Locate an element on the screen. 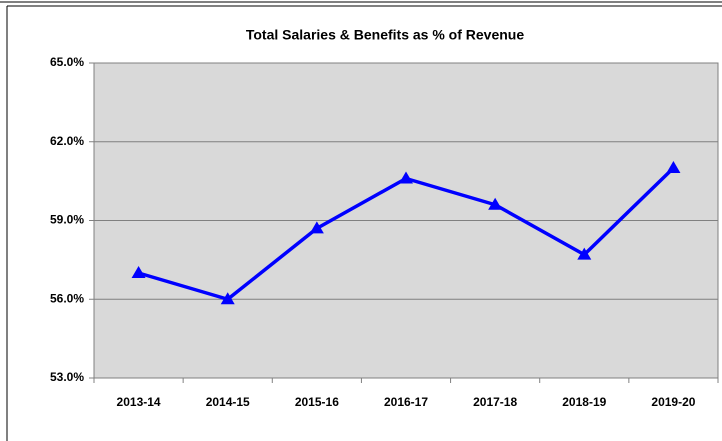  x-tick-label: 2013-14 is located at coordinates (139, 402).